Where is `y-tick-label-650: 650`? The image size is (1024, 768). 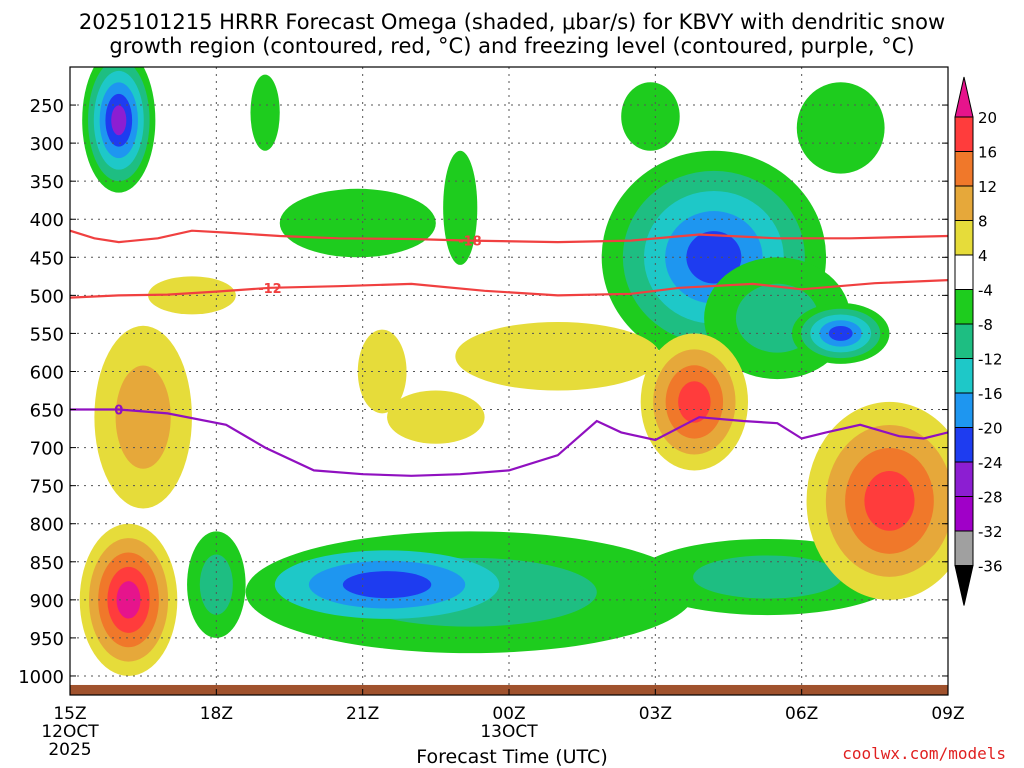 y-tick-label-650: 650 is located at coordinates (47, 411).